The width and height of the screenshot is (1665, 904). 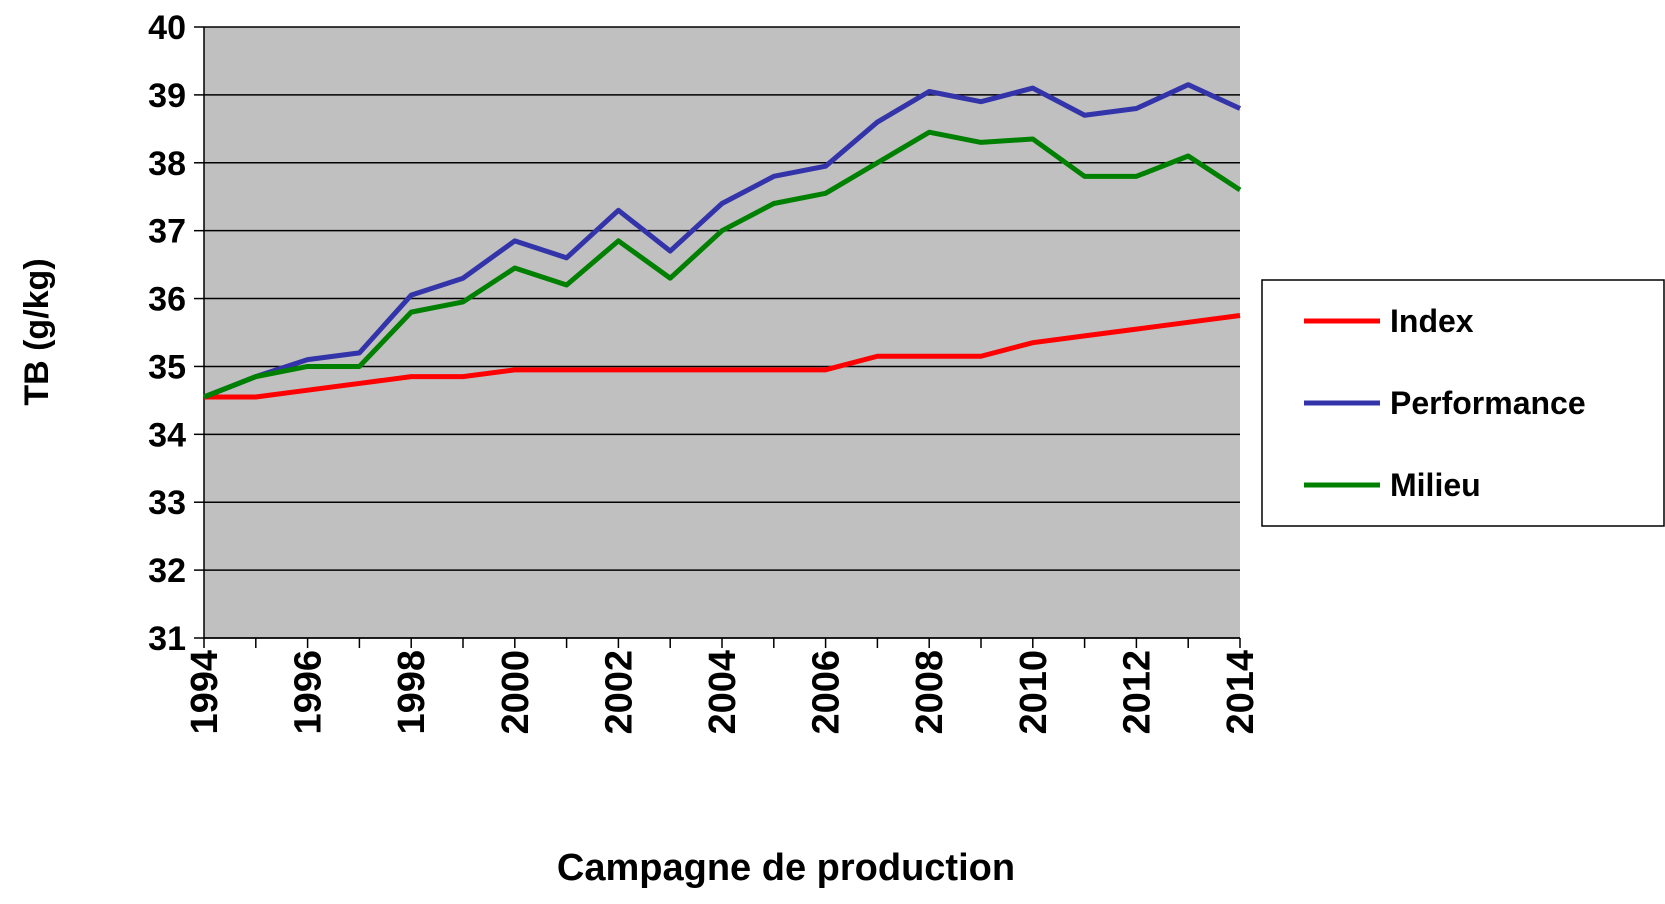 I want to click on x-tick-label: 1996, so click(x=309, y=692).